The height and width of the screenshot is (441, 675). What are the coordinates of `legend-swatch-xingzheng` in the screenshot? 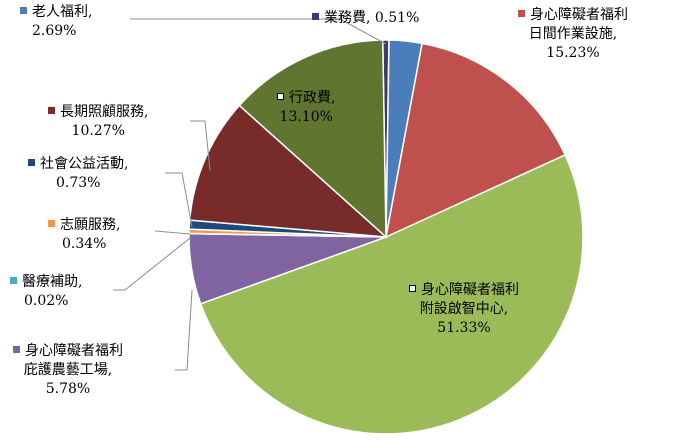 It's located at (280, 96).